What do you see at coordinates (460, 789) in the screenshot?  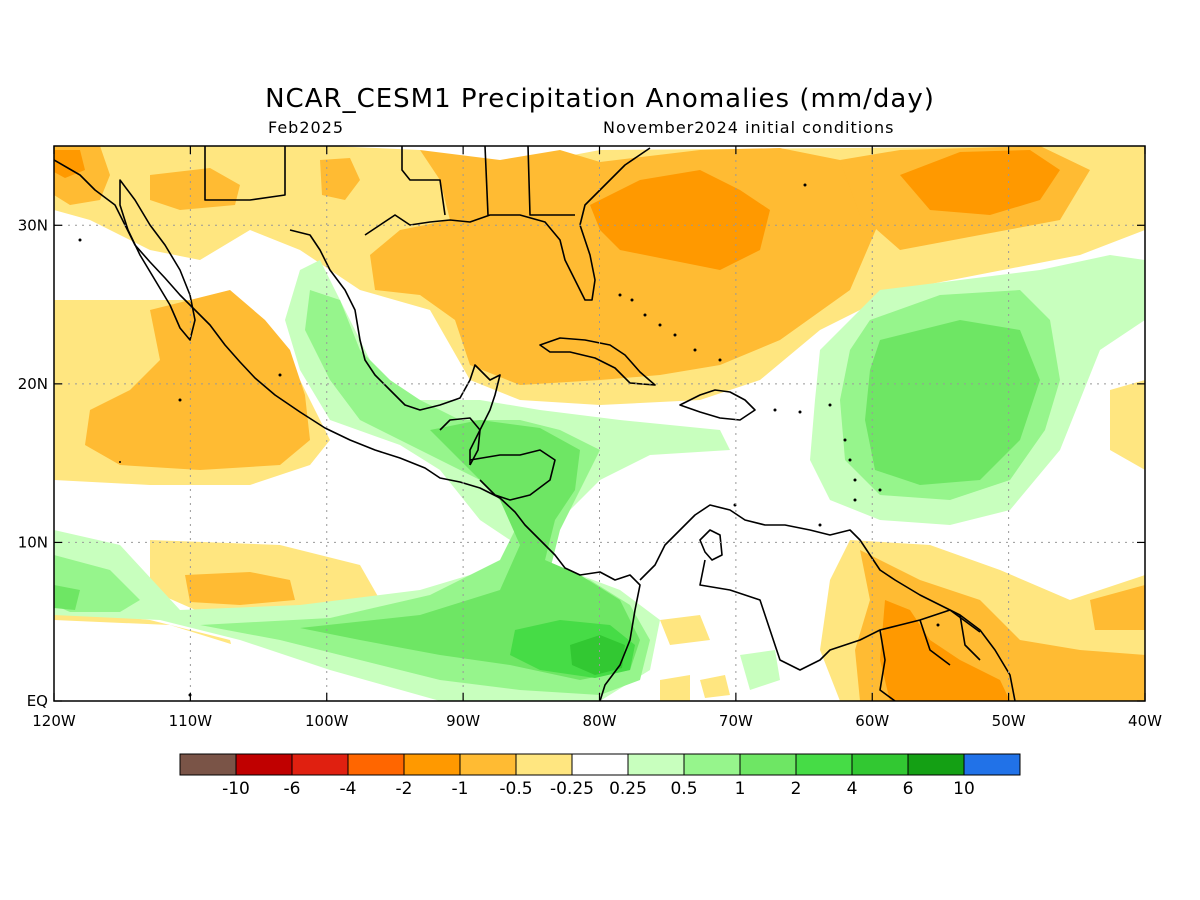 I see `colorbar-label: -1` at bounding box center [460, 789].